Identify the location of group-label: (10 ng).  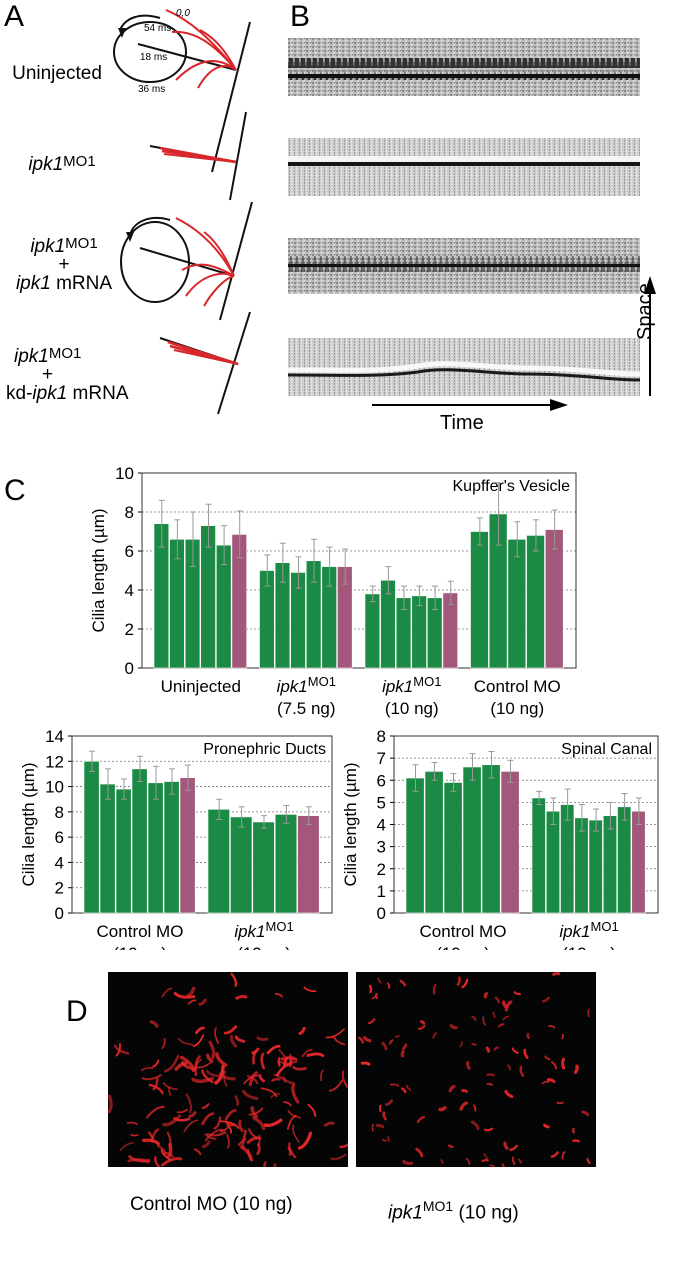
(589, 947).